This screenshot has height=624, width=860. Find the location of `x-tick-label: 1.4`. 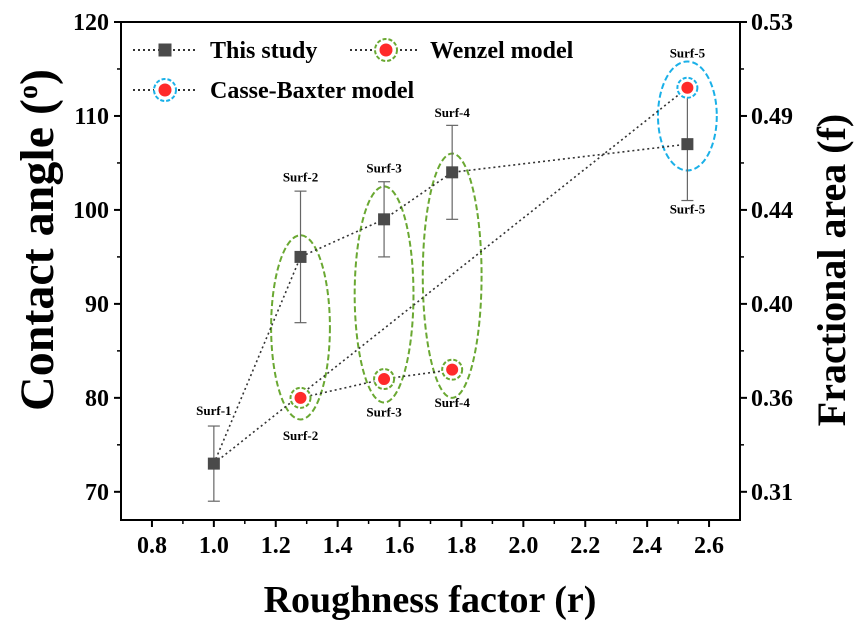

x-tick-label: 1.4 is located at coordinates (338, 546).